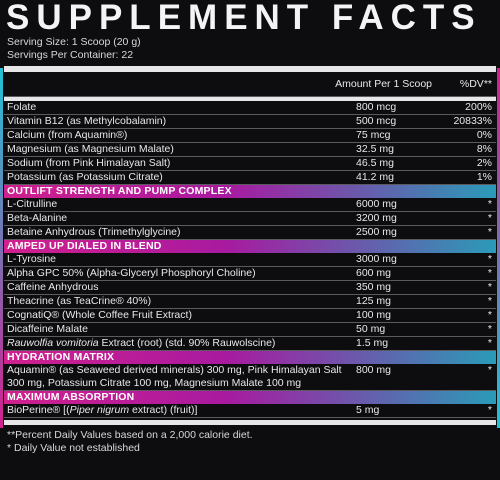 This screenshot has width=500, height=480. What do you see at coordinates (250, 191) in the screenshot?
I see `section-header-outlift: OUTLIFT STRENGTH AND PUMP COMPLEX` at bounding box center [250, 191].